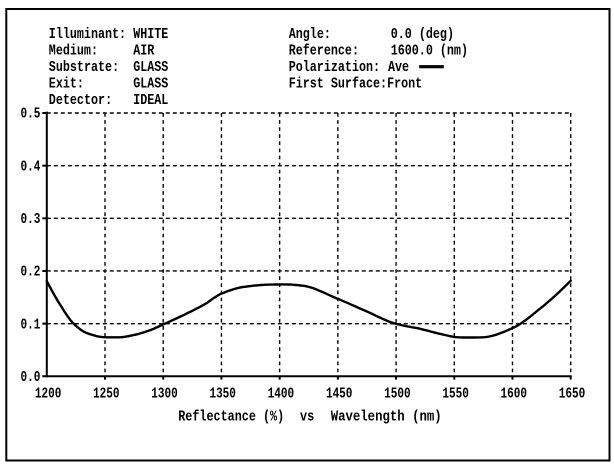 This screenshot has width=614, height=465. Describe the element at coordinates (397, 395) in the screenshot. I see `svg-text: 1500` at that location.